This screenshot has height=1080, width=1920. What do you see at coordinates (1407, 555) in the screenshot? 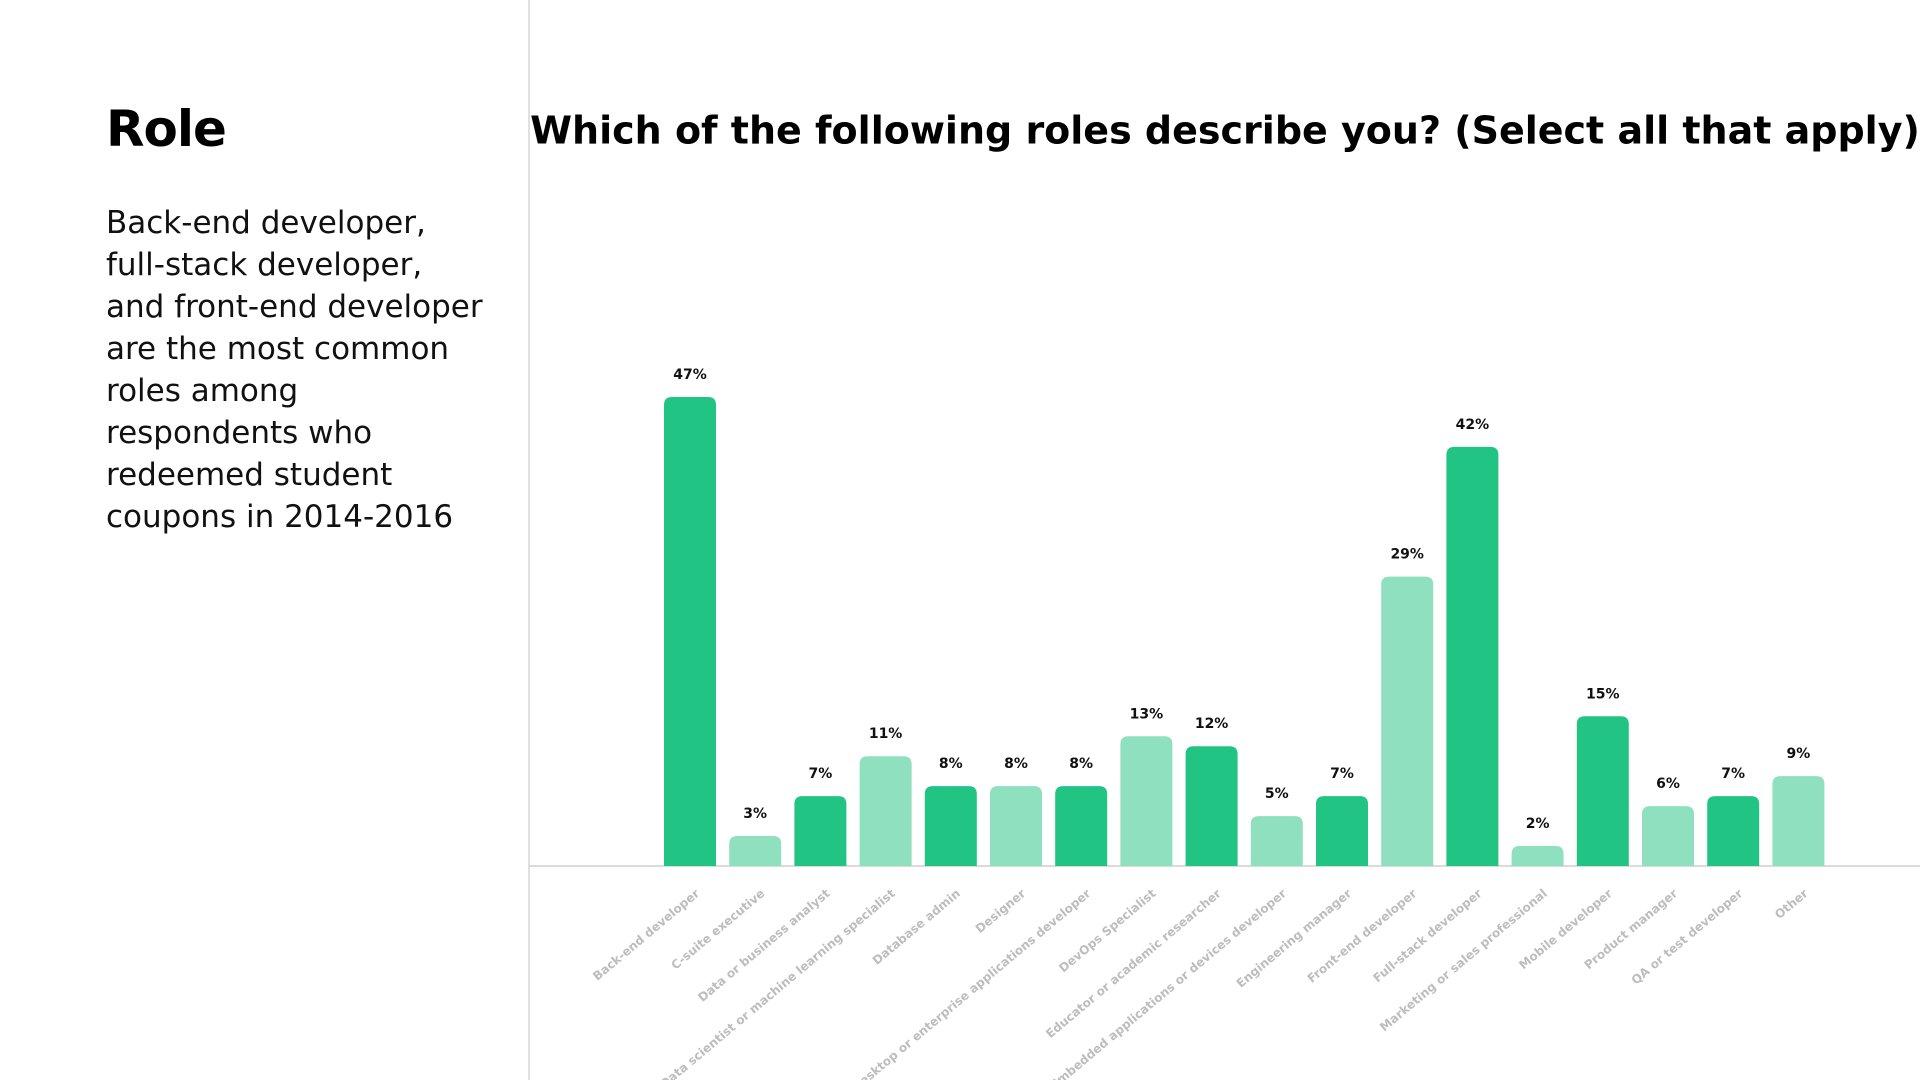
I see `value-label: 29%` at bounding box center [1407, 555].